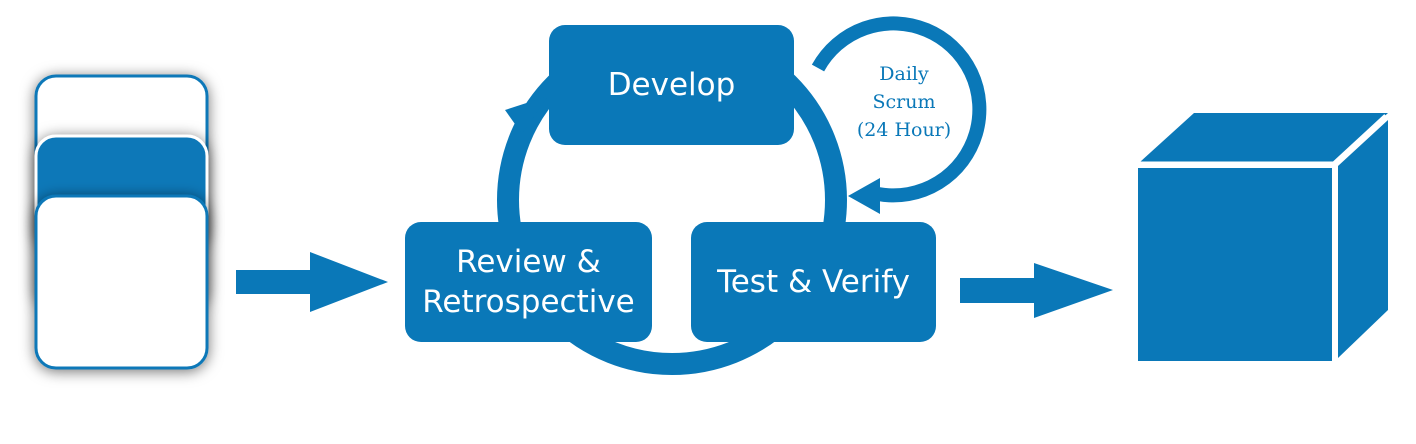  I want to click on daily-scrum-loop, so click(899, 109).